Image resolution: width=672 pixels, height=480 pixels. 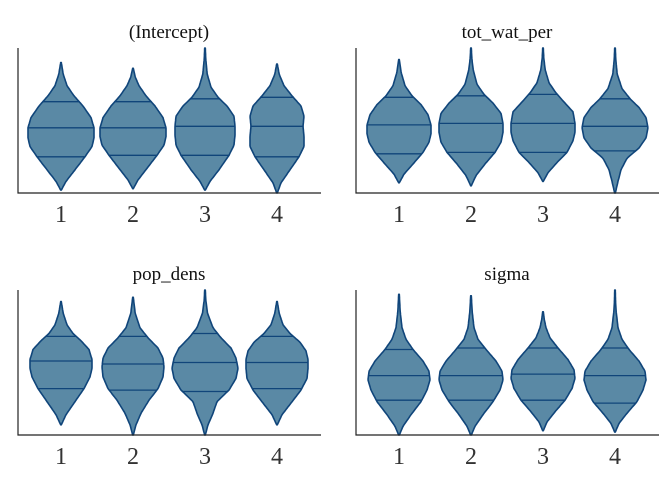 What do you see at coordinates (507, 32) in the screenshot?
I see `panel-title: tot_wat_per` at bounding box center [507, 32].